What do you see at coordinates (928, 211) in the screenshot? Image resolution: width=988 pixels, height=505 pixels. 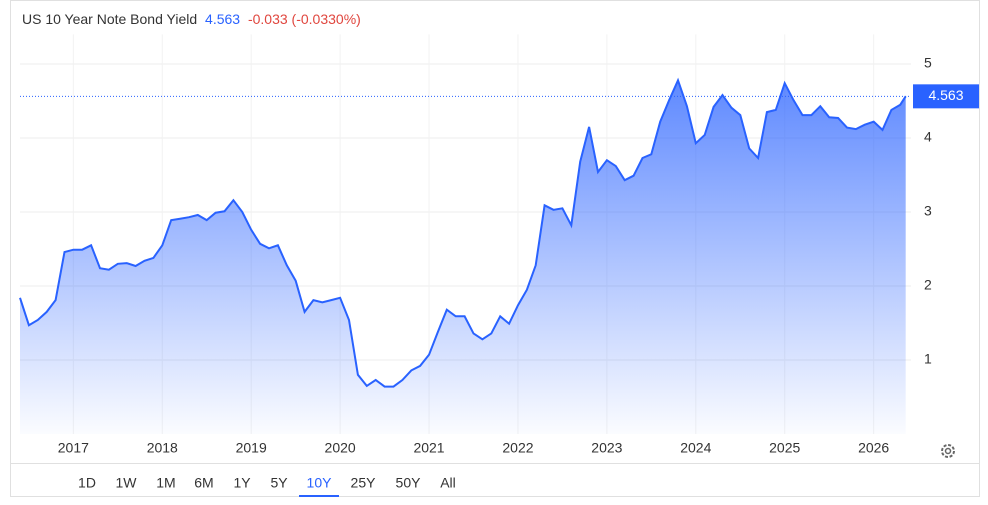 I see `y-tick-label: 3` at bounding box center [928, 211].